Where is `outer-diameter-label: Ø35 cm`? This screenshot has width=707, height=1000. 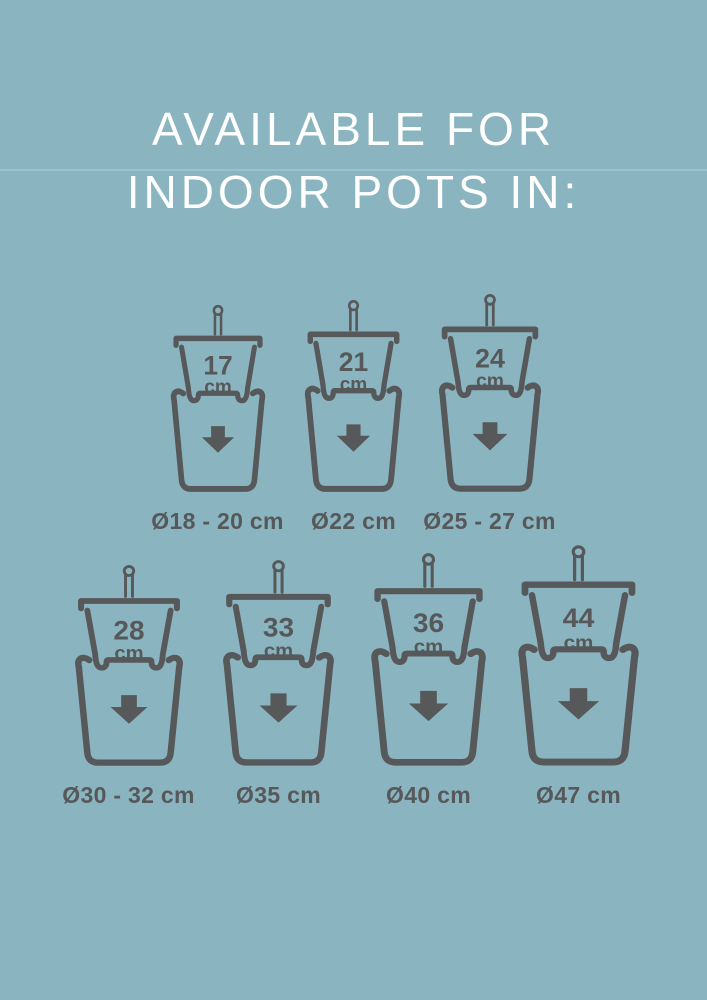
outer-diameter-label: Ø35 cm is located at coordinates (278, 795).